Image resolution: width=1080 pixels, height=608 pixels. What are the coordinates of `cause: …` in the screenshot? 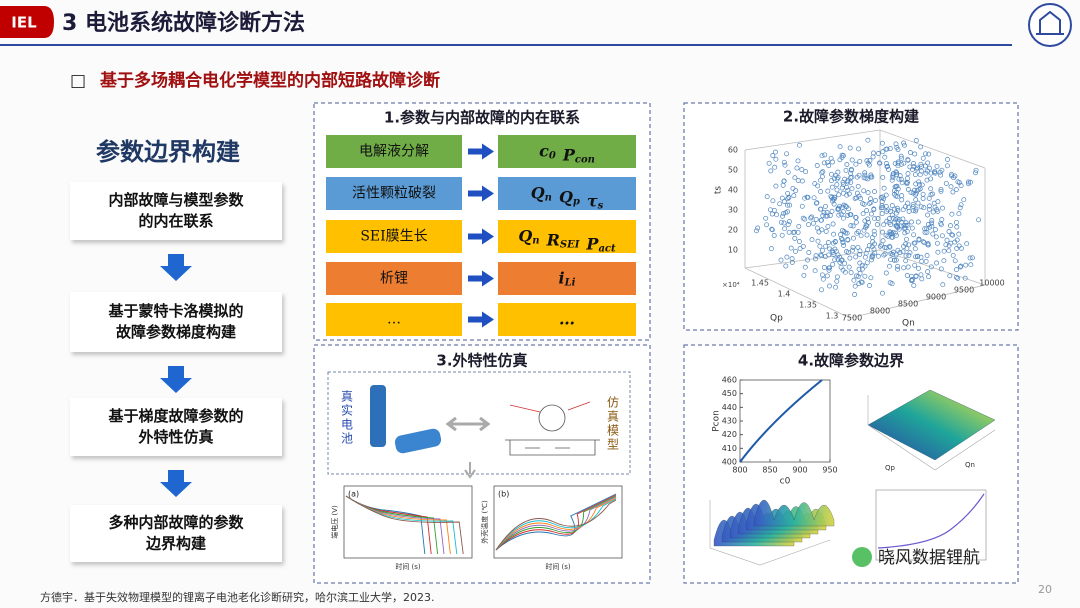 It's located at (394, 320).